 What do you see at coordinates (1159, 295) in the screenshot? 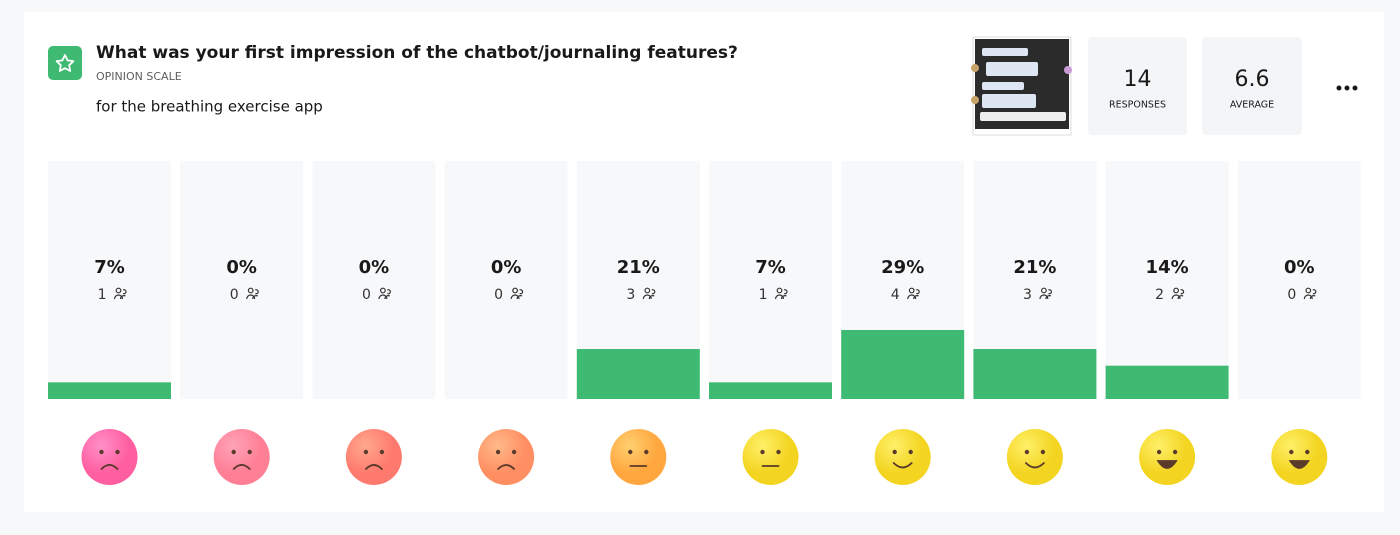
I see `response-count: 2` at bounding box center [1159, 295].